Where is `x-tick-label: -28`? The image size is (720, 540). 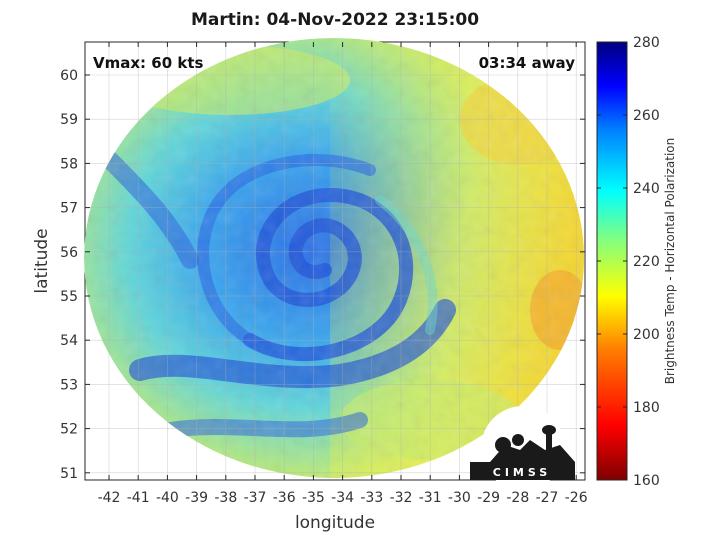
x-tick-label: -28 is located at coordinates (517, 498).